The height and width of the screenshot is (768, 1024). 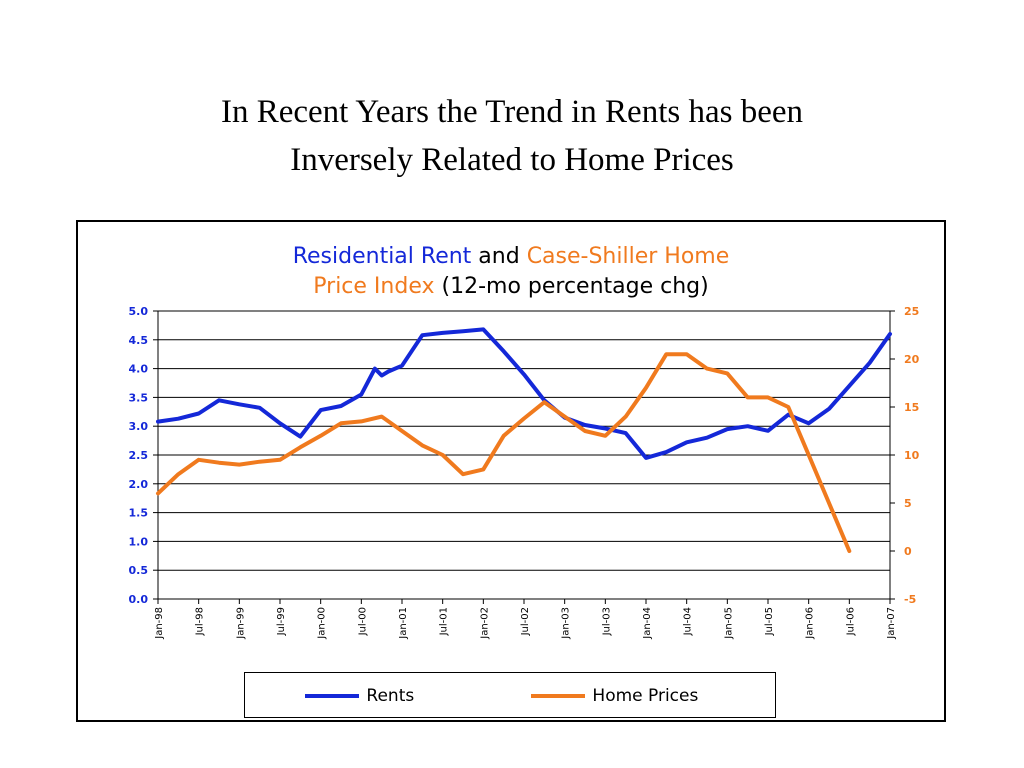 What do you see at coordinates (403, 623) in the screenshot?
I see `x-tick-label: Jan-01` at bounding box center [403, 623].